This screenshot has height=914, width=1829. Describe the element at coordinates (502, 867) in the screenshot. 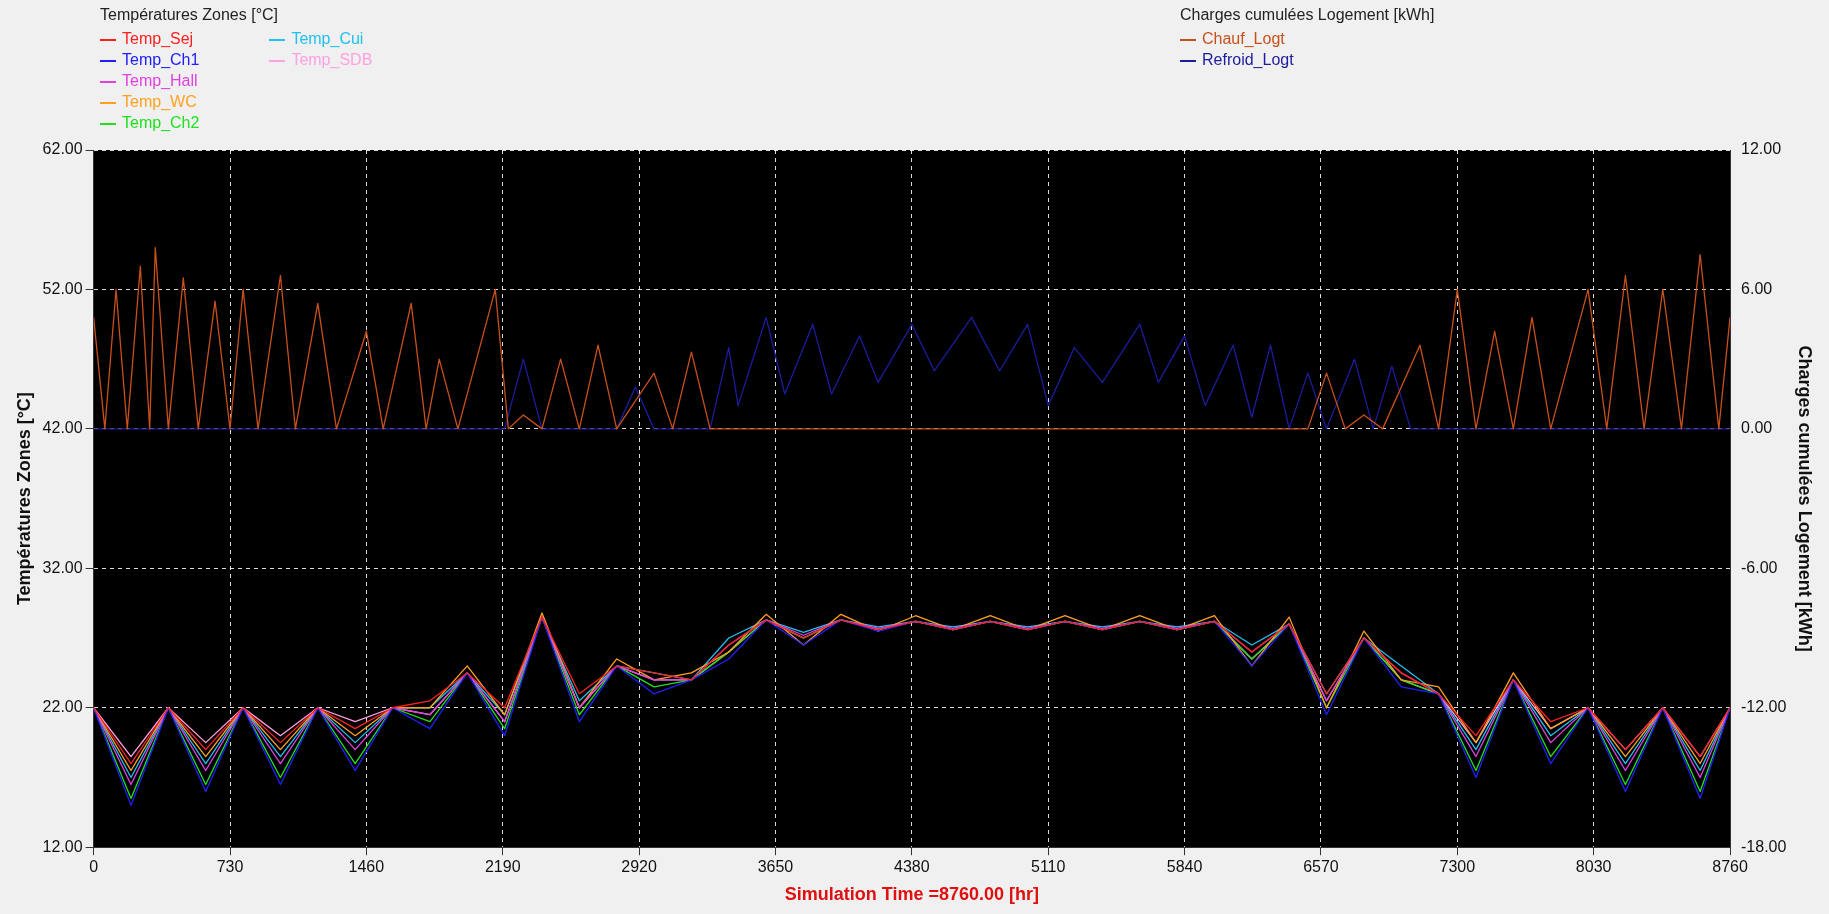

I see `x-tick-label: 2190` at that location.